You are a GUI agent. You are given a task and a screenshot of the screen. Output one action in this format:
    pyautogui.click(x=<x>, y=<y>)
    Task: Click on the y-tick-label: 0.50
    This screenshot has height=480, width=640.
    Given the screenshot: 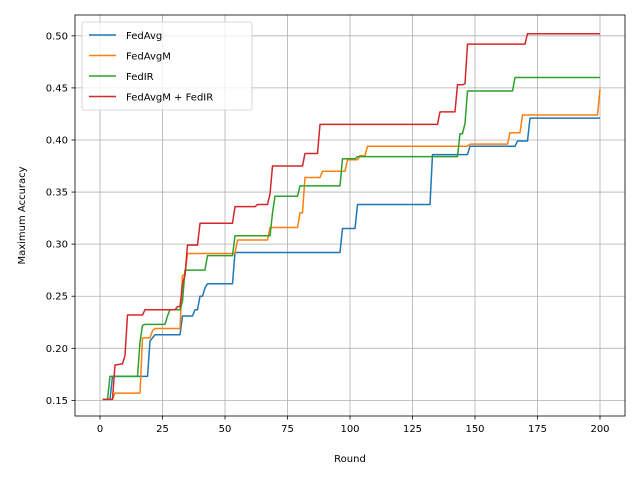 What is the action you would take?
    pyautogui.click(x=57, y=36)
    